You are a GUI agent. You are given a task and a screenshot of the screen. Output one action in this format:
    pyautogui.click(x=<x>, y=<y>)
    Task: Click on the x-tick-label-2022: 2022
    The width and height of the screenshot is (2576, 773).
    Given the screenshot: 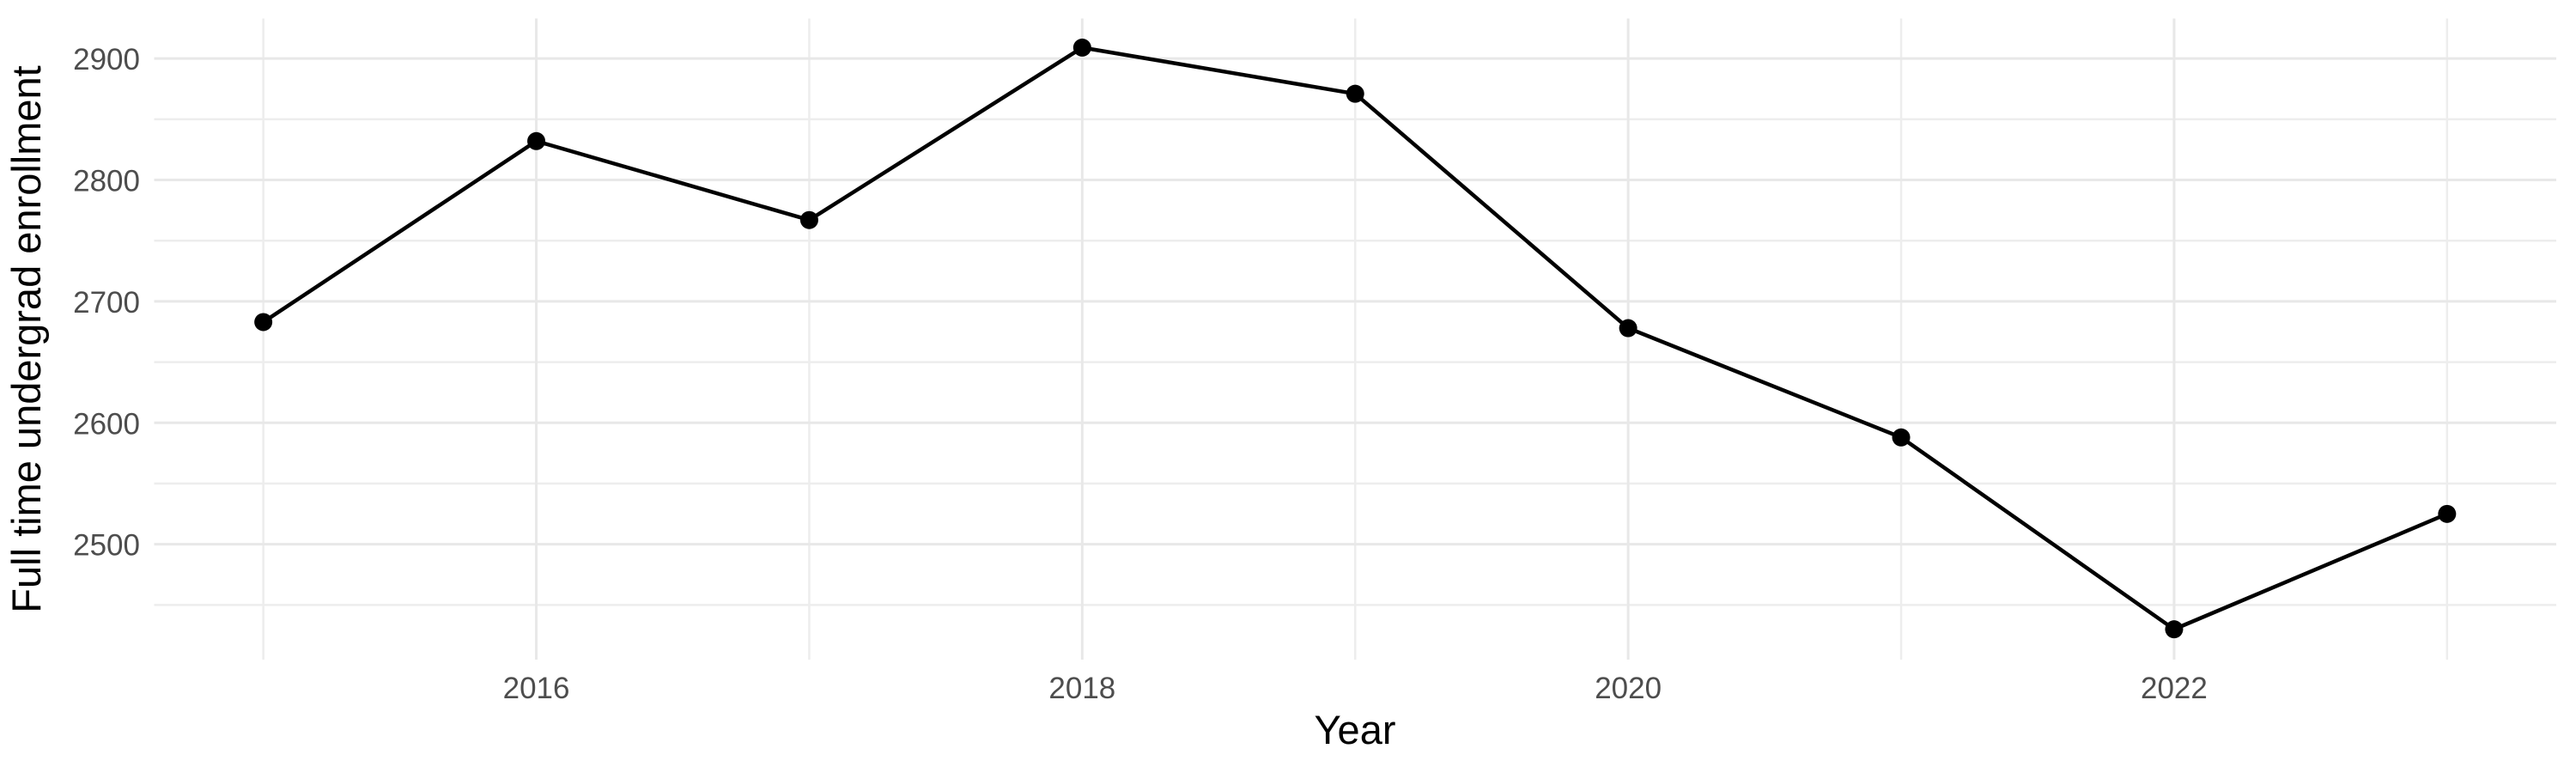 What is the action you would take?
    pyautogui.click(x=2174, y=688)
    